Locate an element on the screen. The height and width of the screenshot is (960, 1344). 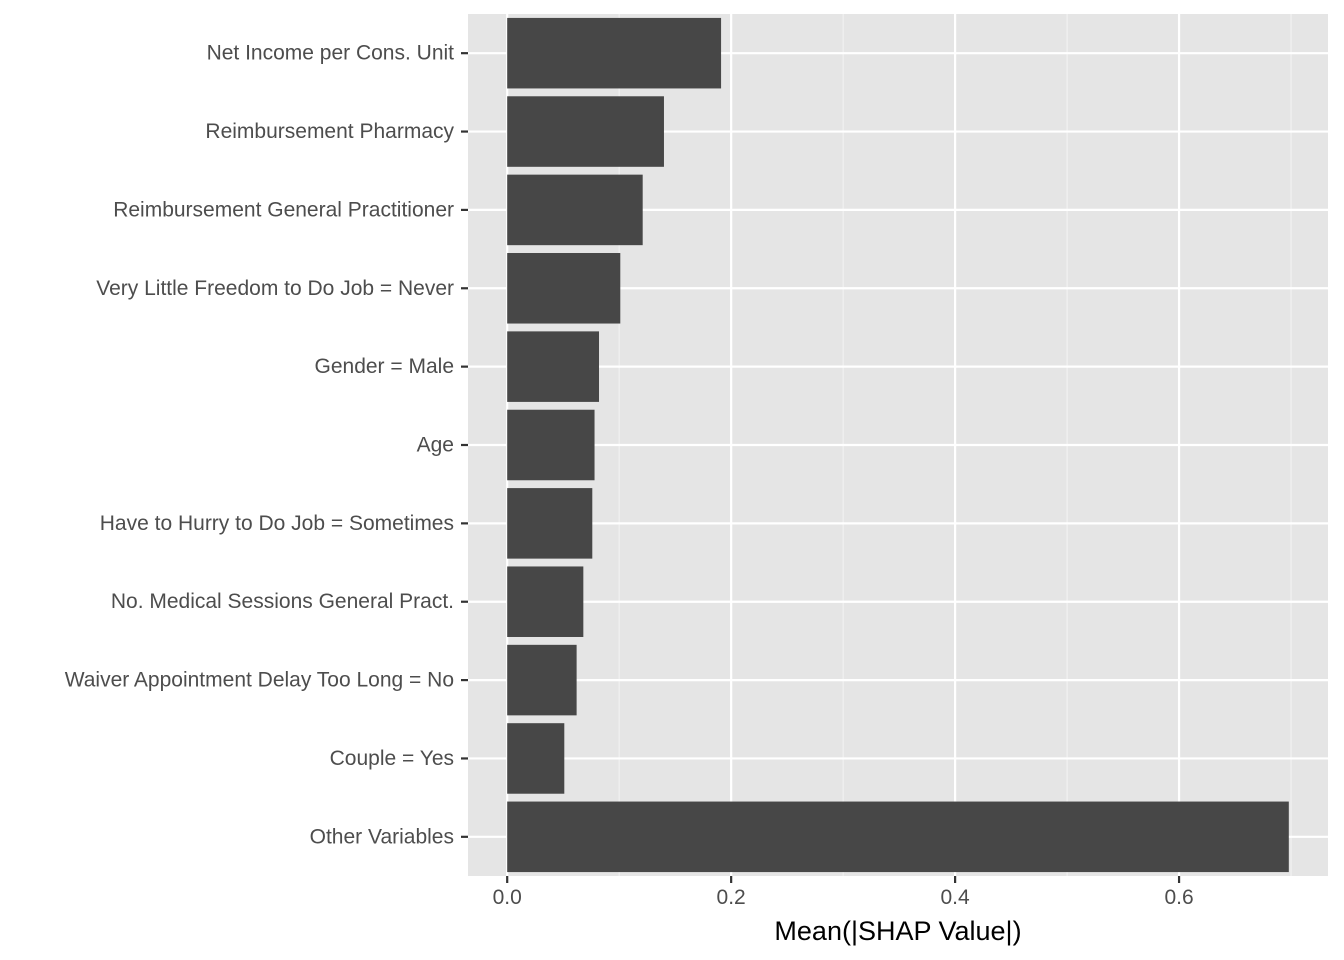
y-tick-label: Other Variables is located at coordinates (382, 836).